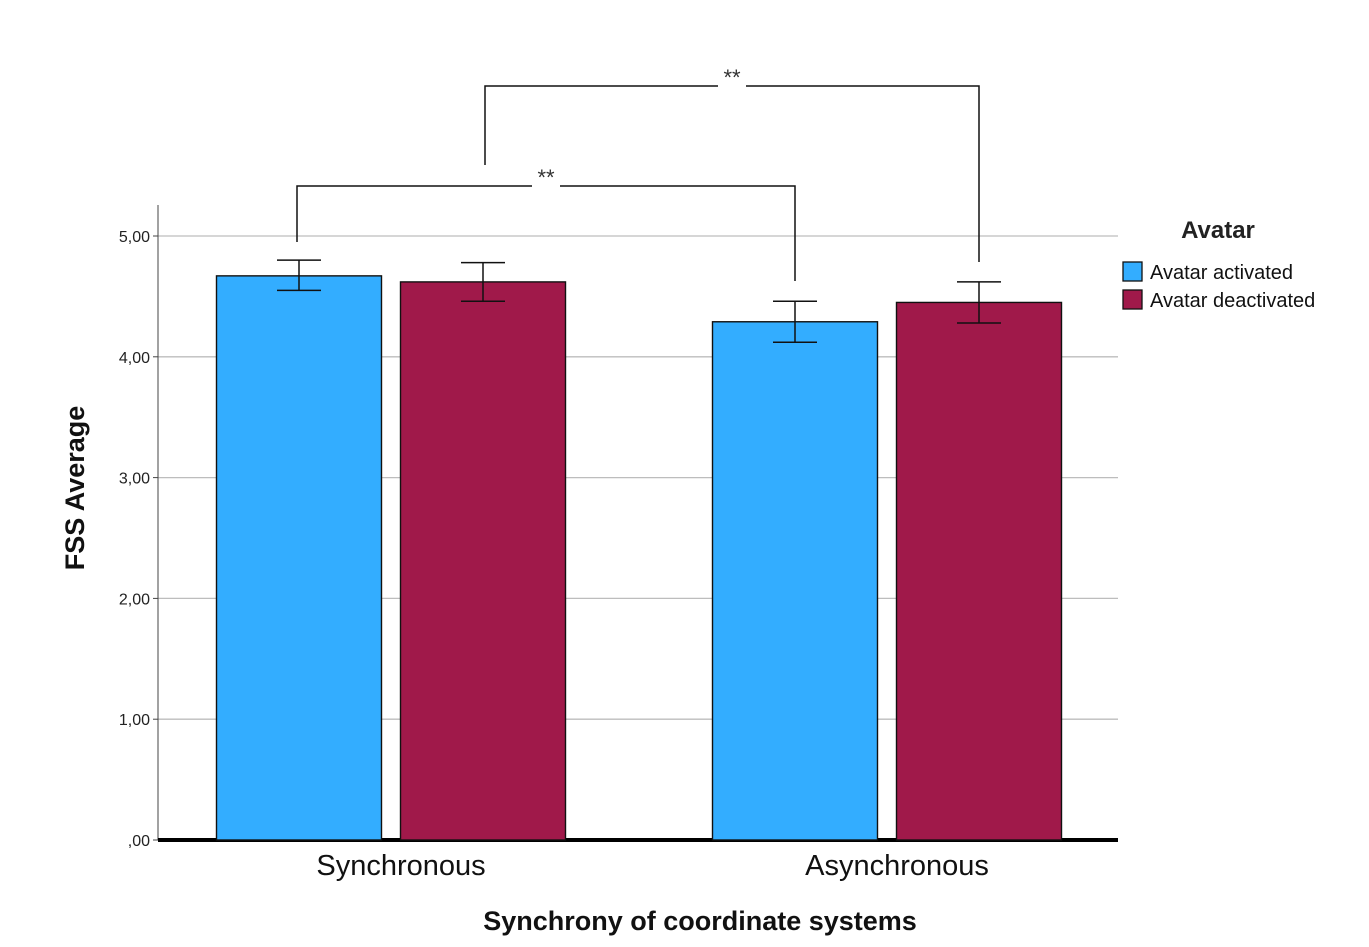  I want to click on legend-title: Avatar, so click(1218, 230).